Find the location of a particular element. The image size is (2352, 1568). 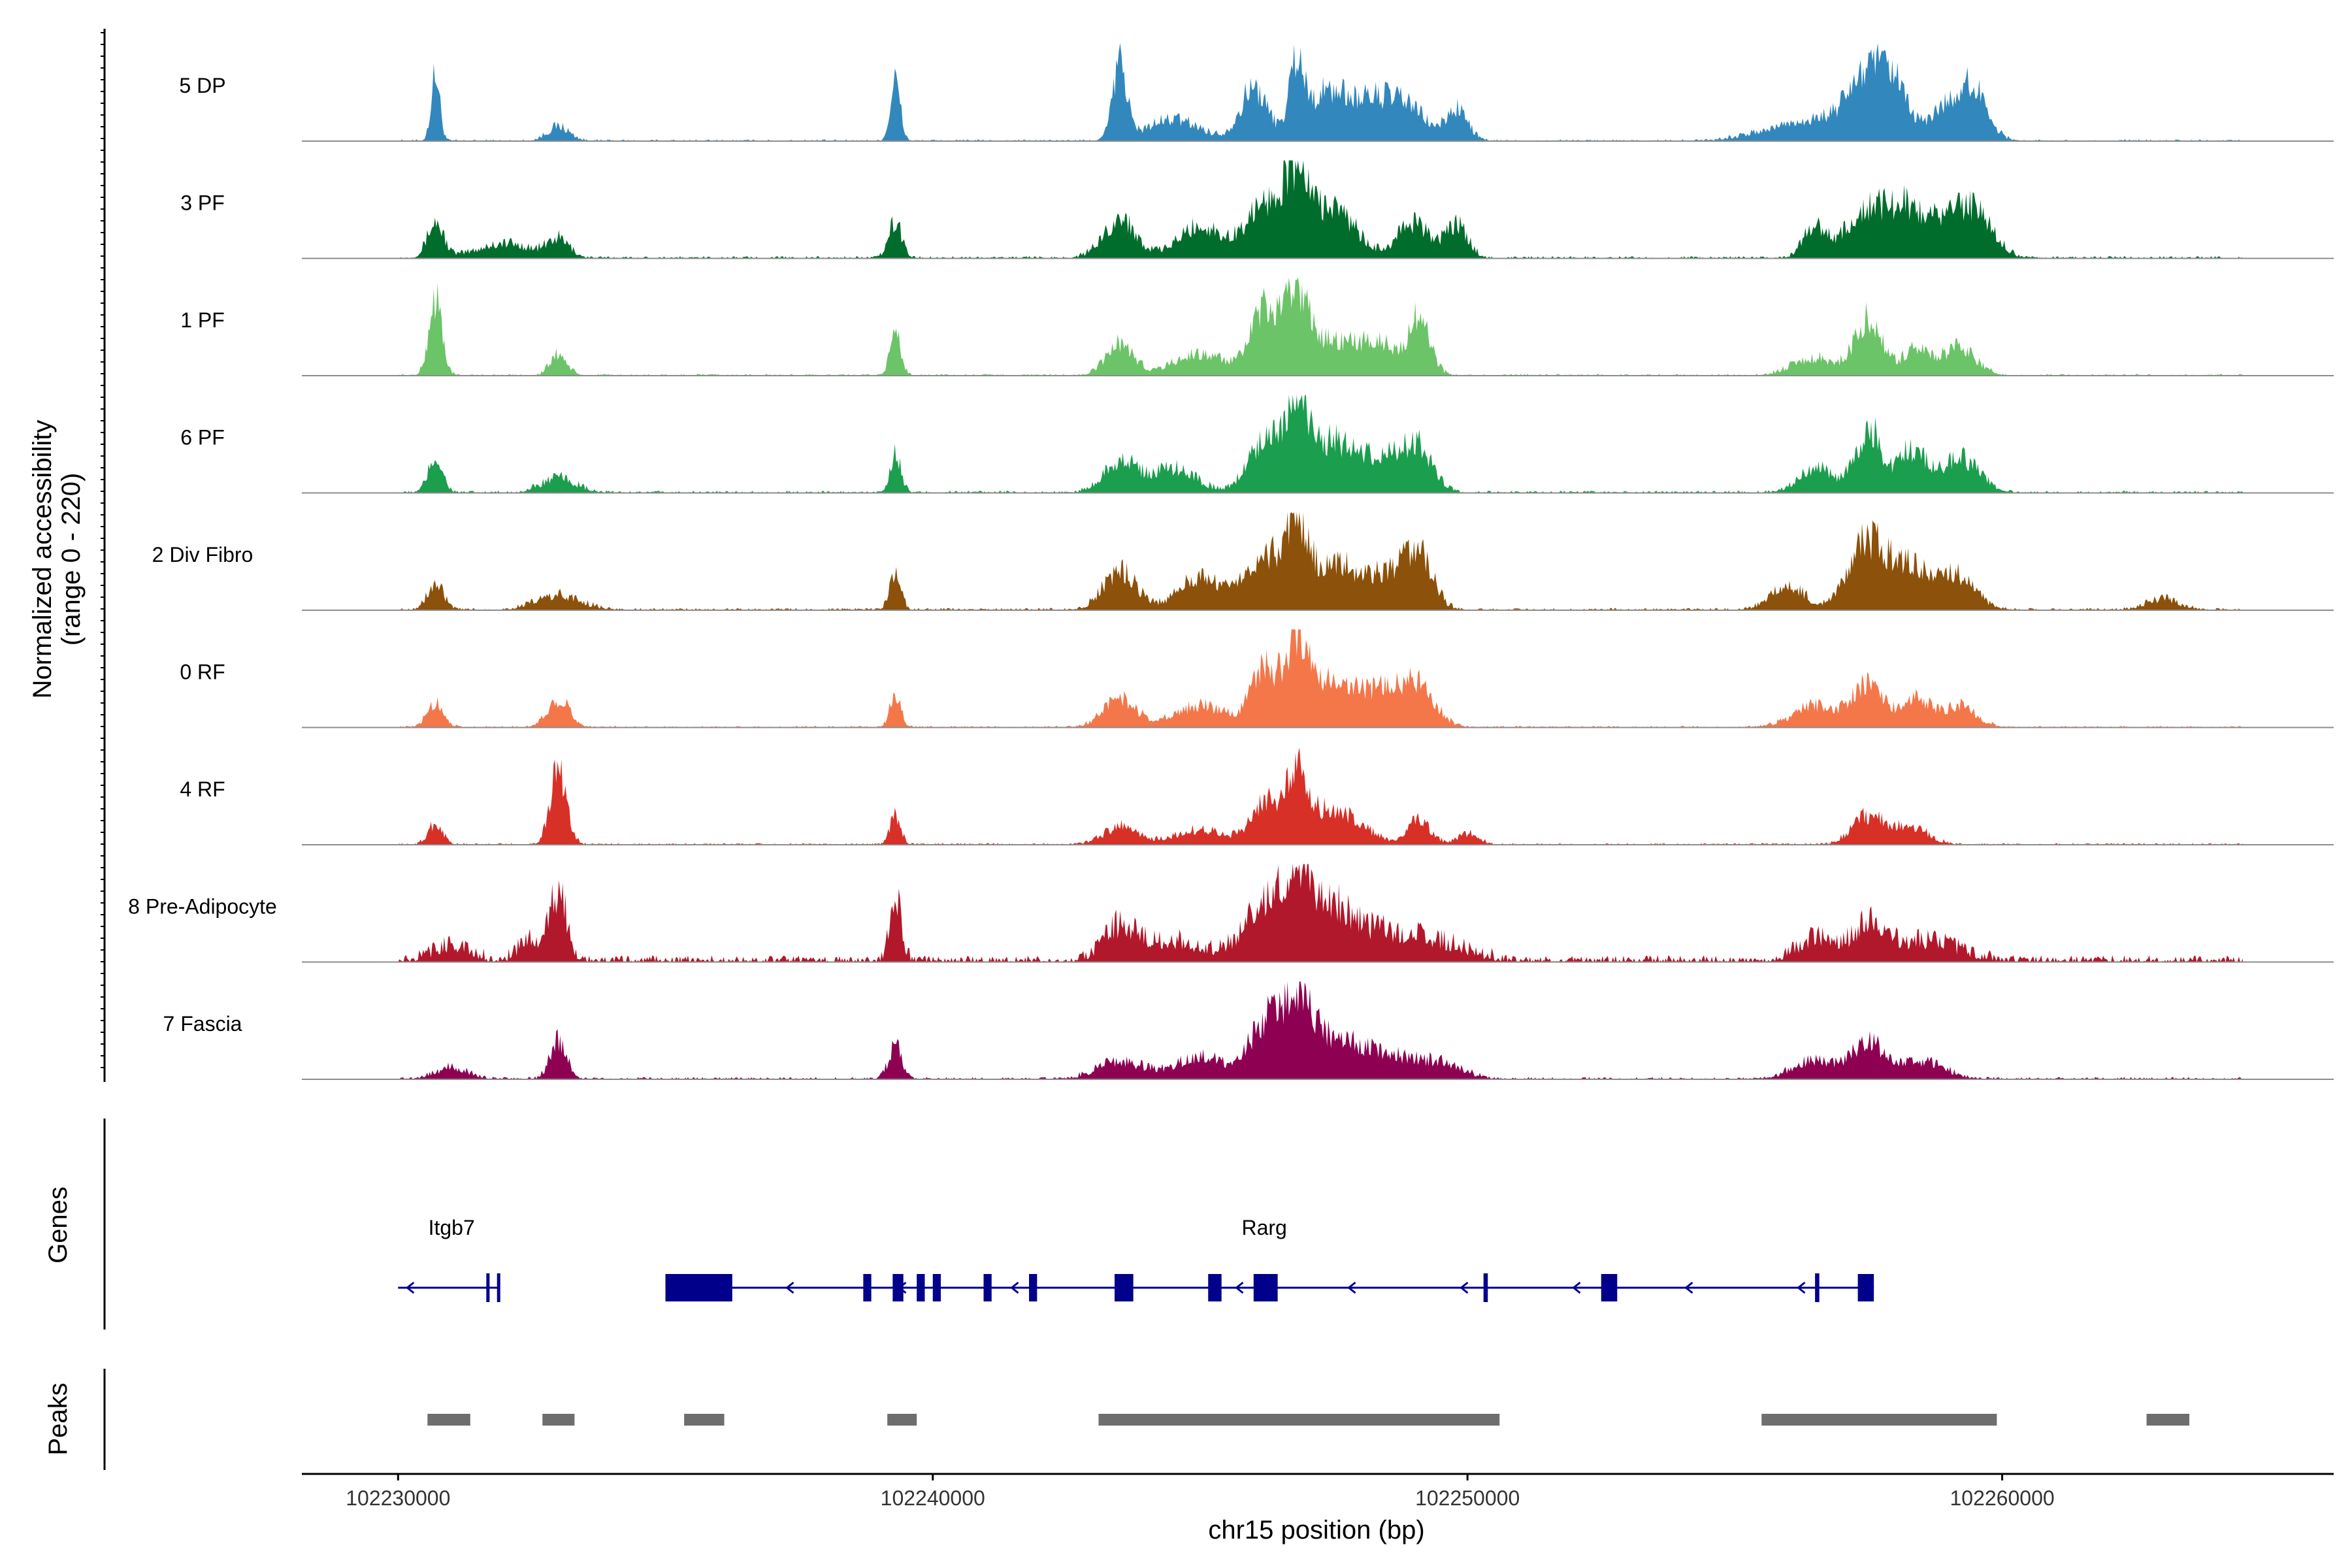

peaks-panel-label: Peaks is located at coordinates (58, 1418).